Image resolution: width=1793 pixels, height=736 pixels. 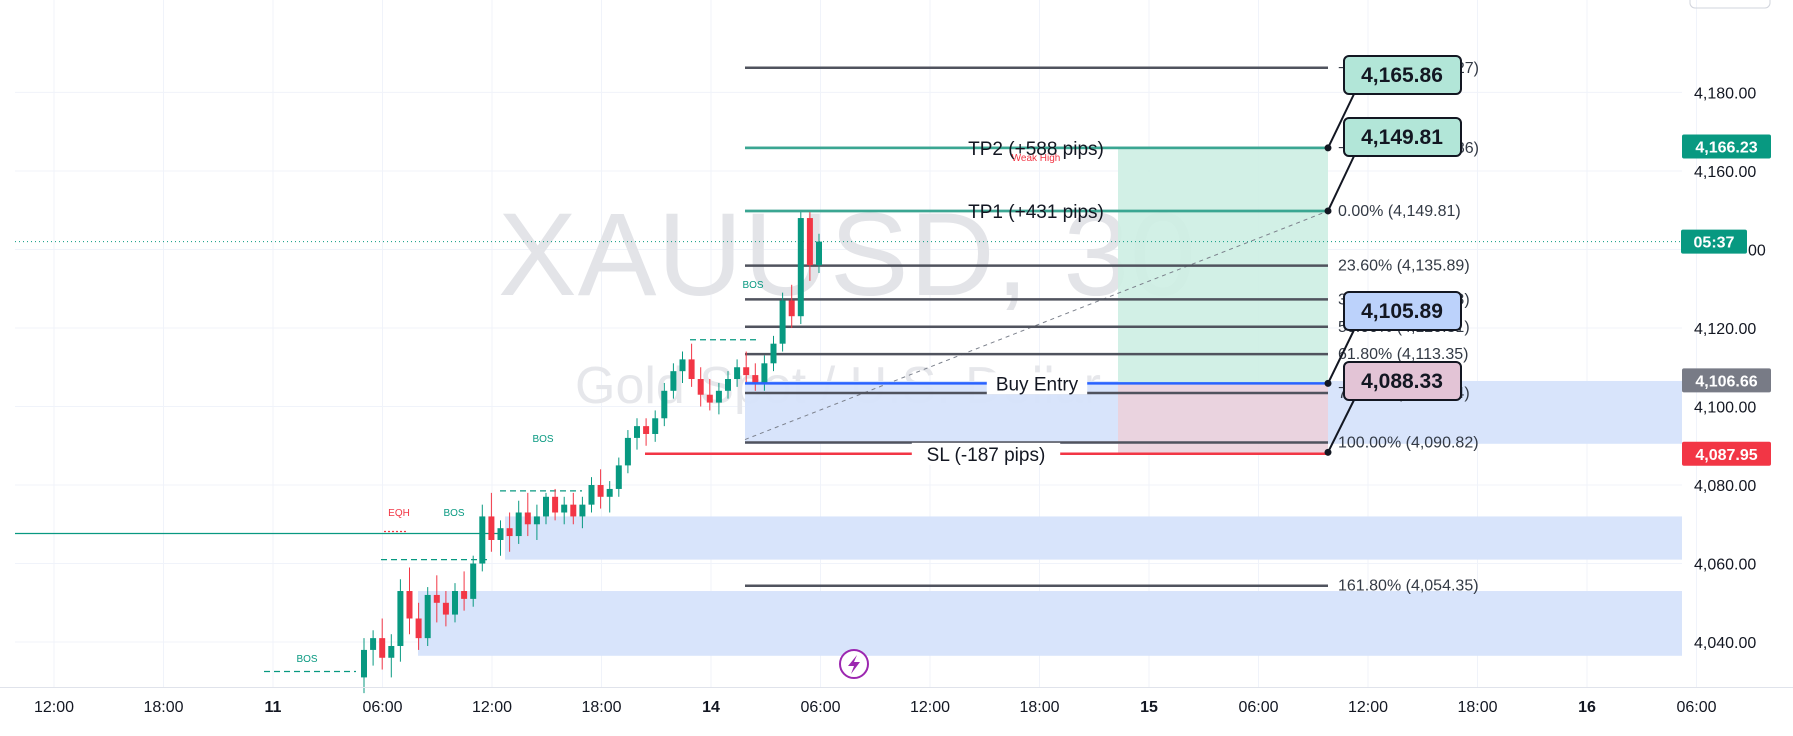 What do you see at coordinates (1757, 250) in the screenshot?
I see `price-tick-label: 00` at bounding box center [1757, 250].